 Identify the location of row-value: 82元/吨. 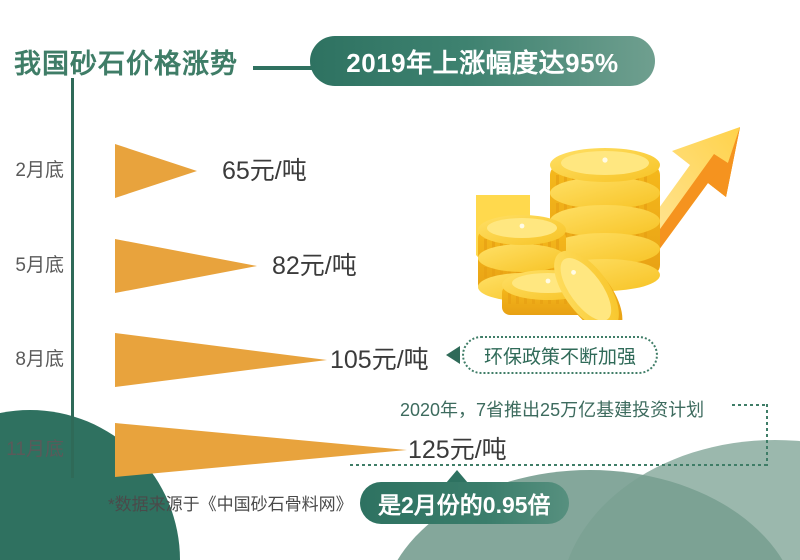
(314, 266).